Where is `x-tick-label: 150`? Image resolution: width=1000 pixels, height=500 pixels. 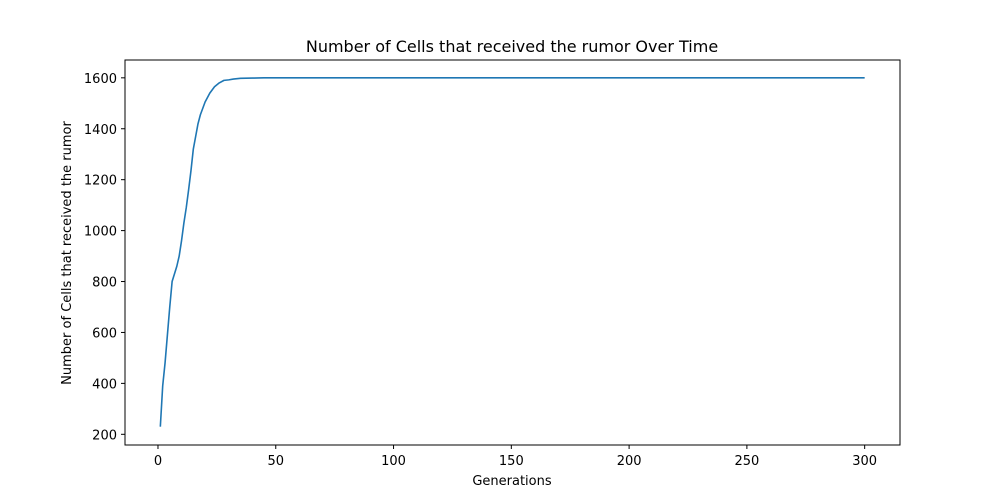 x-tick-label: 150 is located at coordinates (511, 461).